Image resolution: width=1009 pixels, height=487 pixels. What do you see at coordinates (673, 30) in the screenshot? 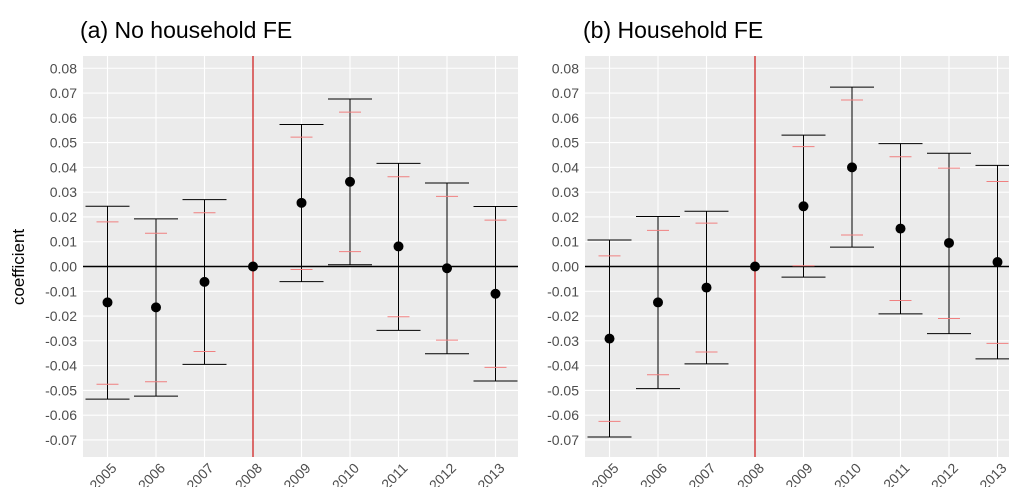
I see `panel-b-title: (b) Household FE` at bounding box center [673, 30].